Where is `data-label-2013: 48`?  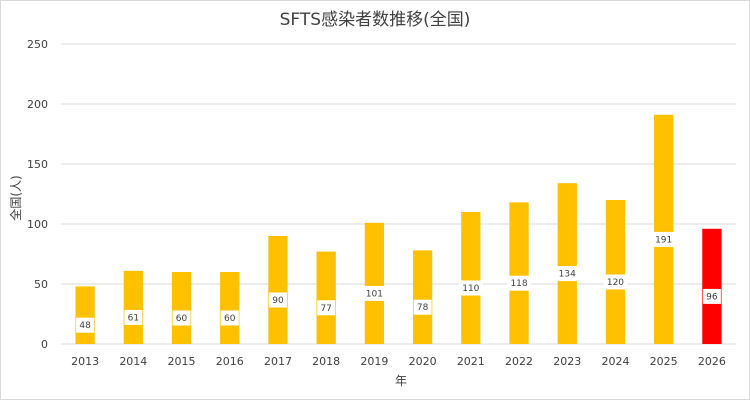 data-label-2013: 48 is located at coordinates (85, 326).